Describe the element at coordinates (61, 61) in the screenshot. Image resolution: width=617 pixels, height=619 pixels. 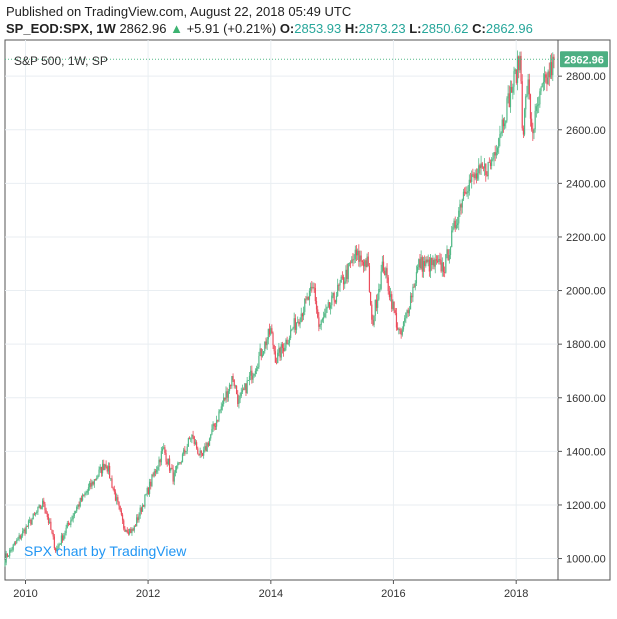
I see `chart-title: S&P 500, 1W, SP` at that location.